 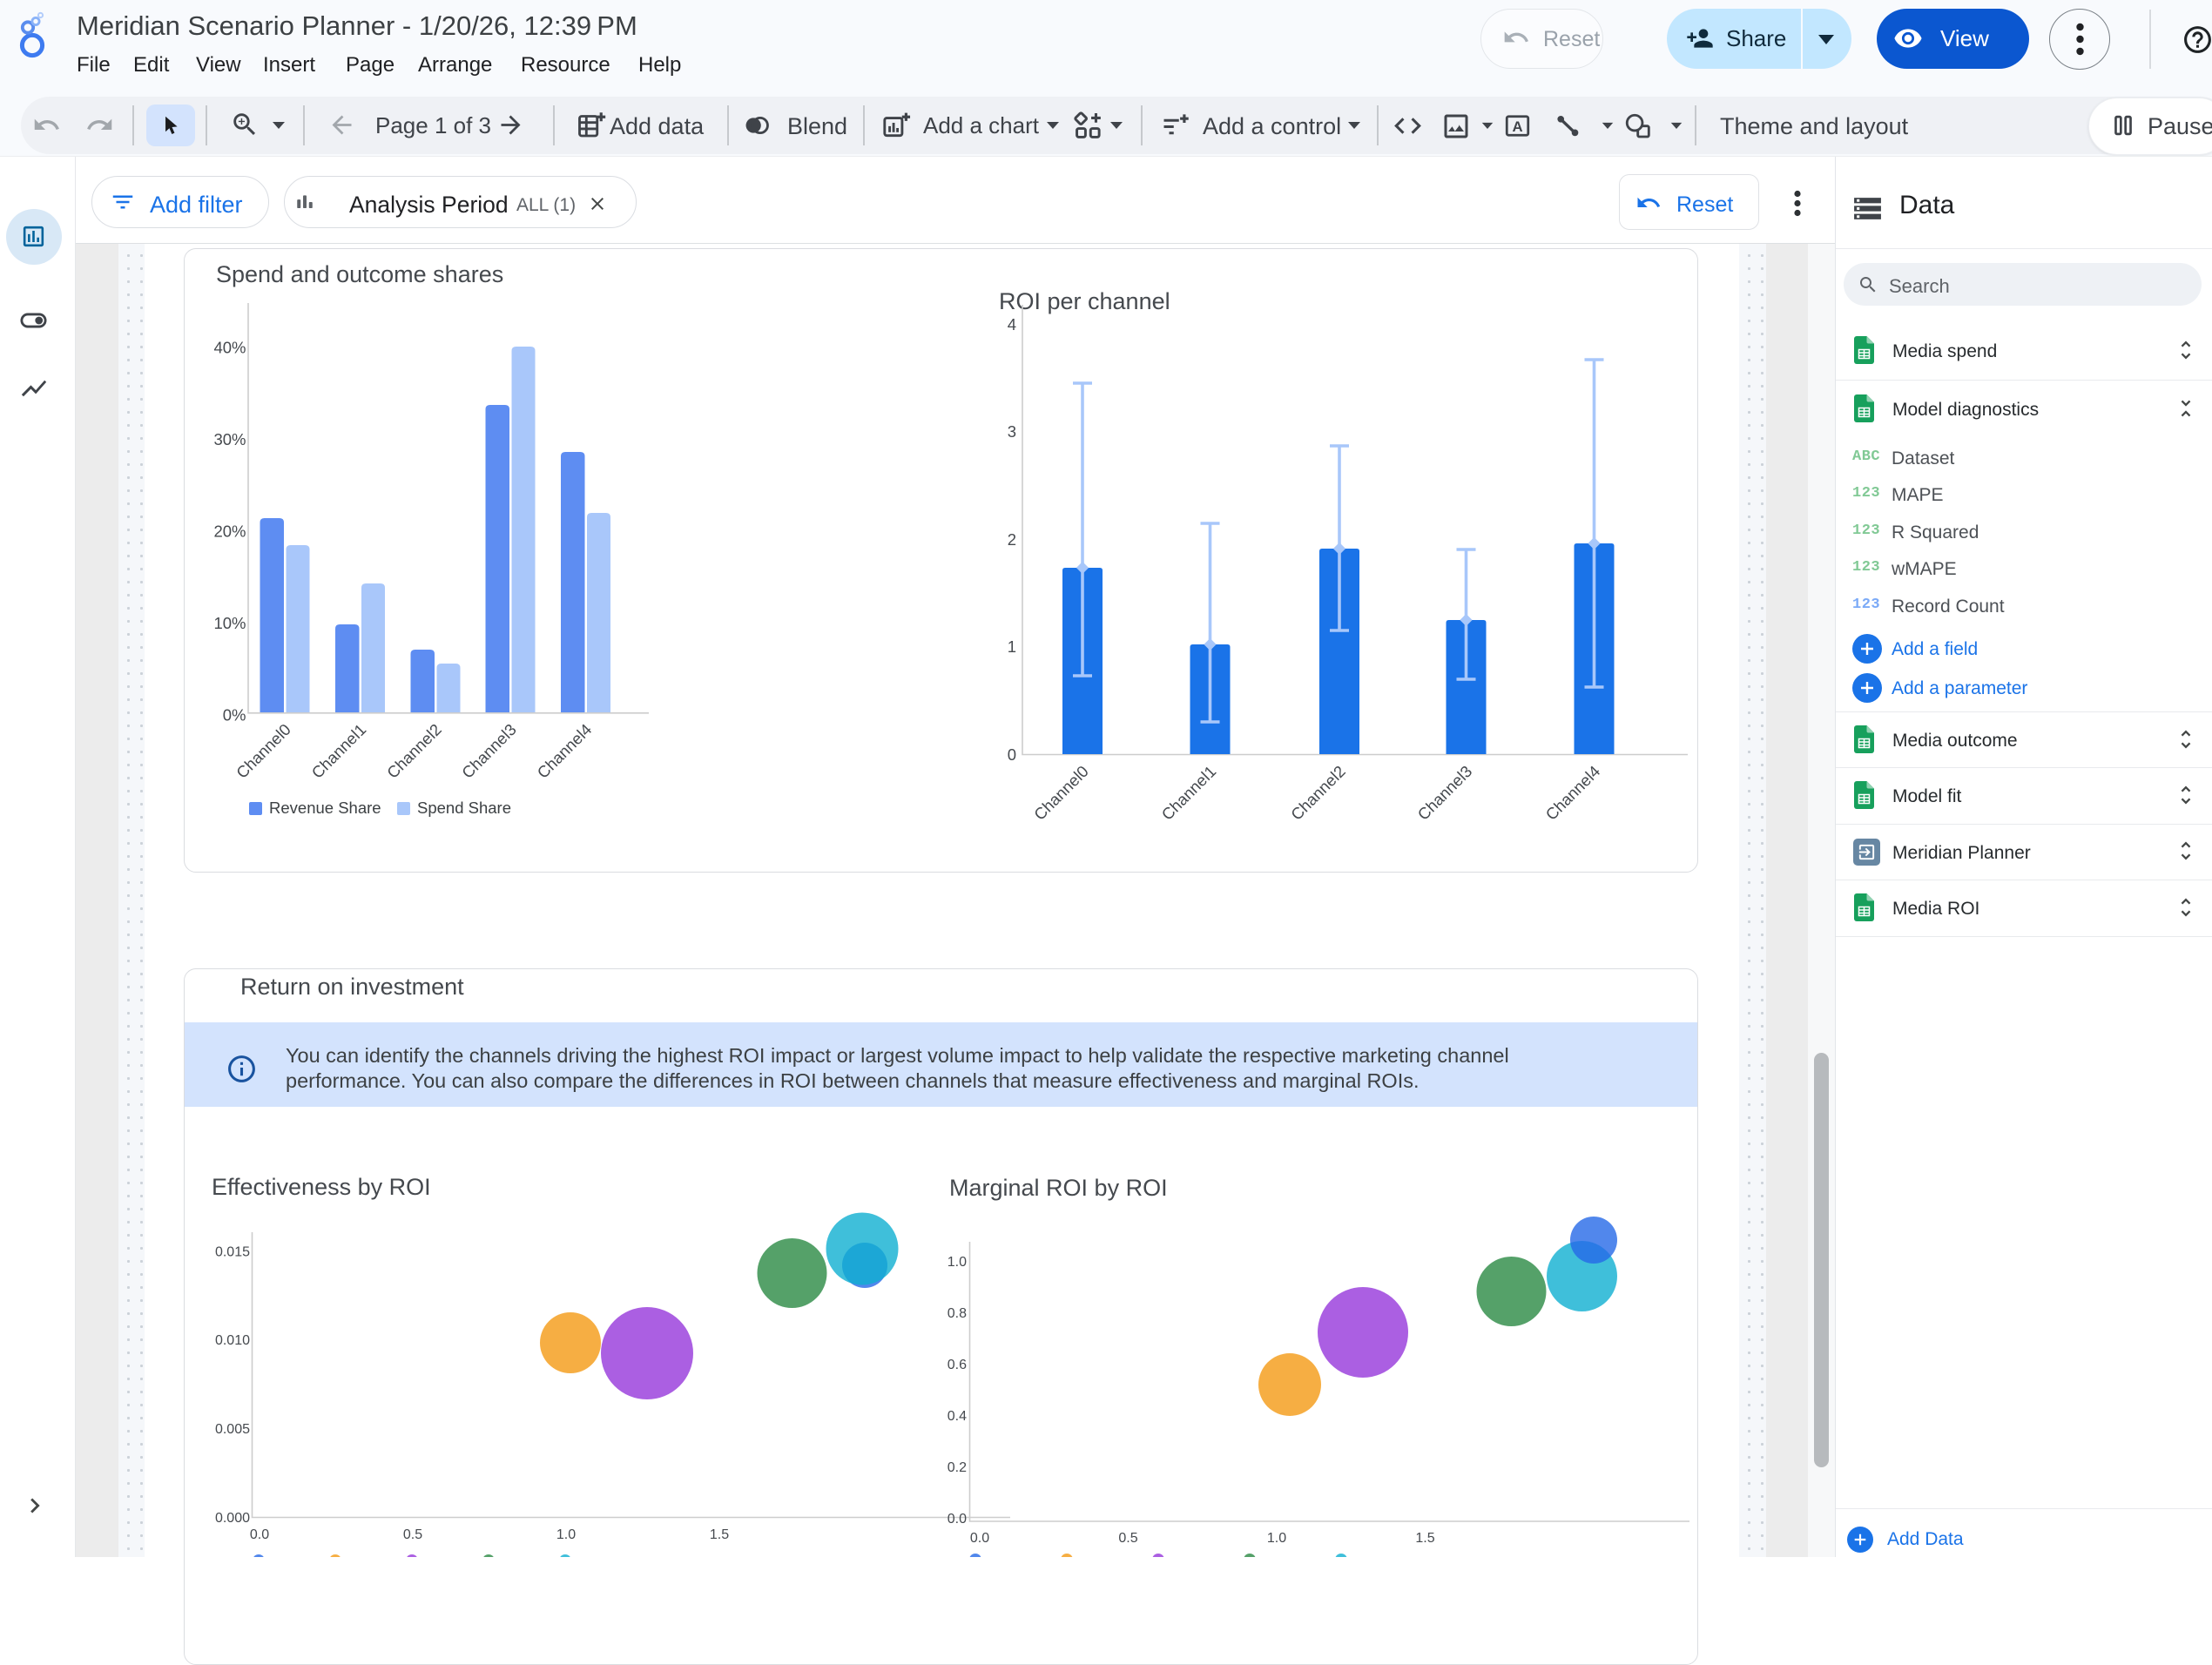 I want to click on svg-text: 0.8, so click(x=958, y=1314).